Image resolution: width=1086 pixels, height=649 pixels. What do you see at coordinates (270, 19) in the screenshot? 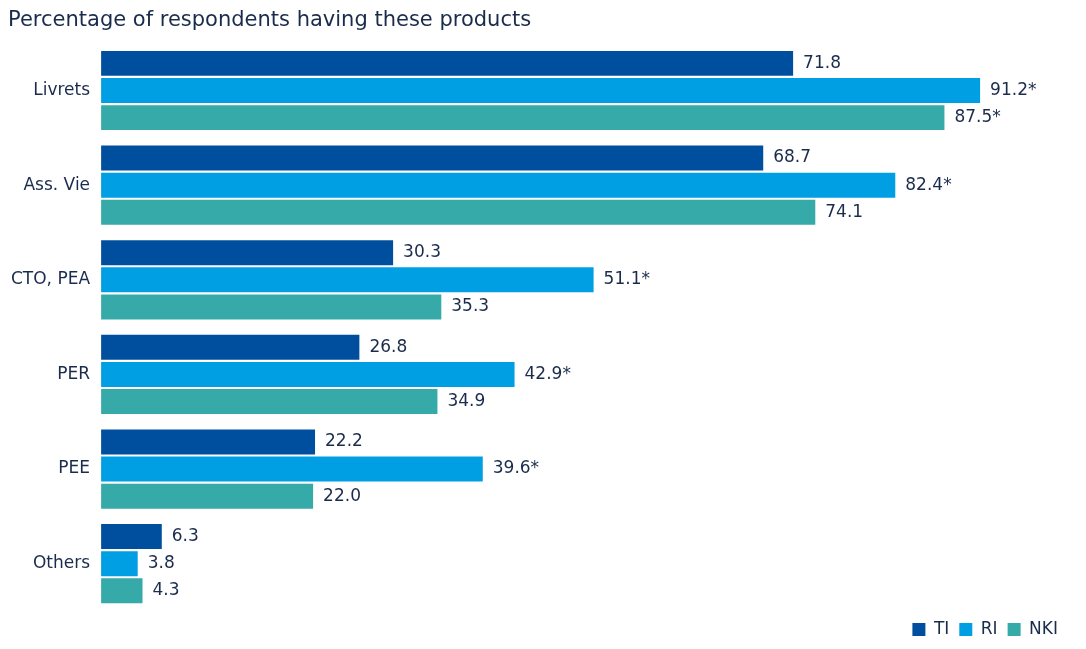
I see `chart-title: Percentage of respondents having these products` at bounding box center [270, 19].